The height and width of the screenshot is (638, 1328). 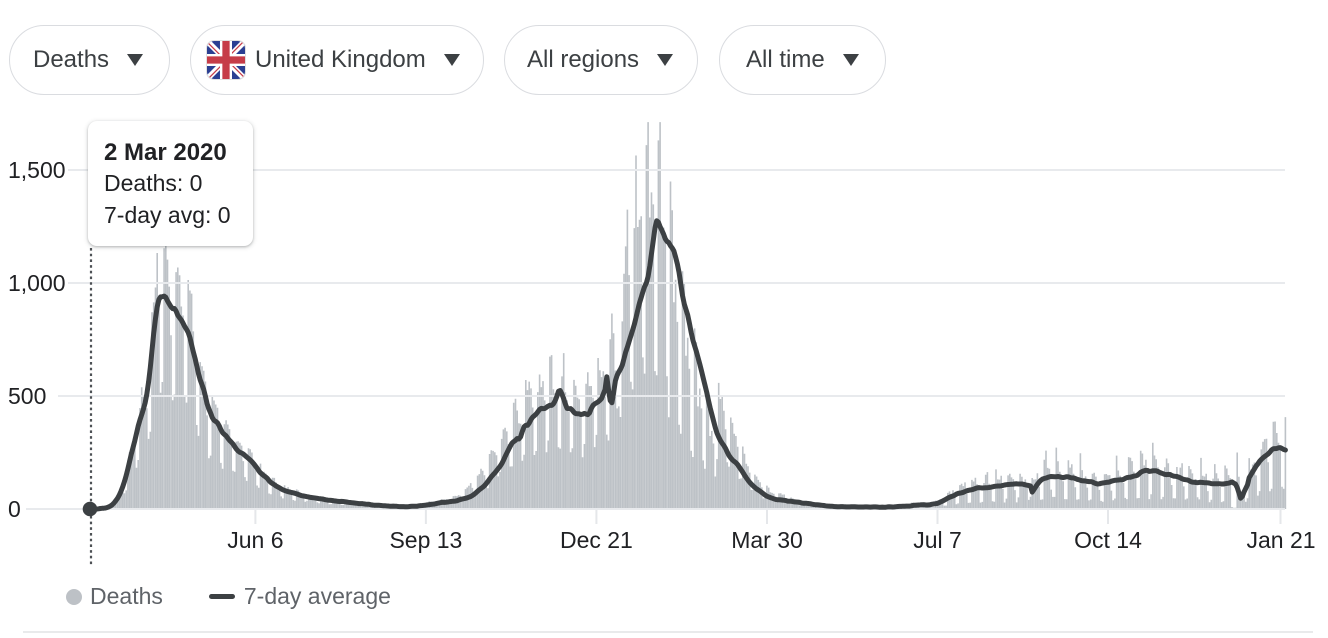 I want to click on svg-text: Jan 21, so click(x=1280, y=540).